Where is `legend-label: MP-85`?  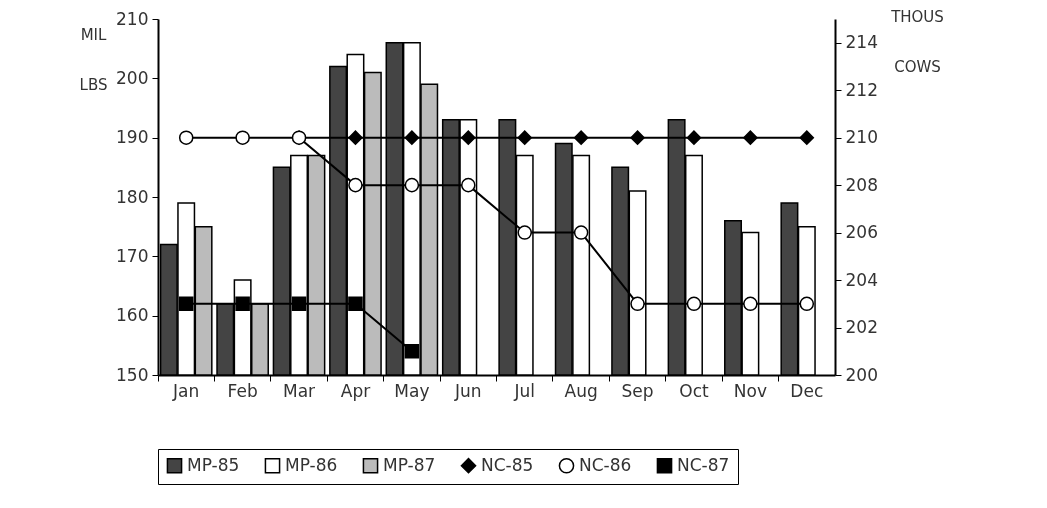 legend-label: MP-85 is located at coordinates (213, 464).